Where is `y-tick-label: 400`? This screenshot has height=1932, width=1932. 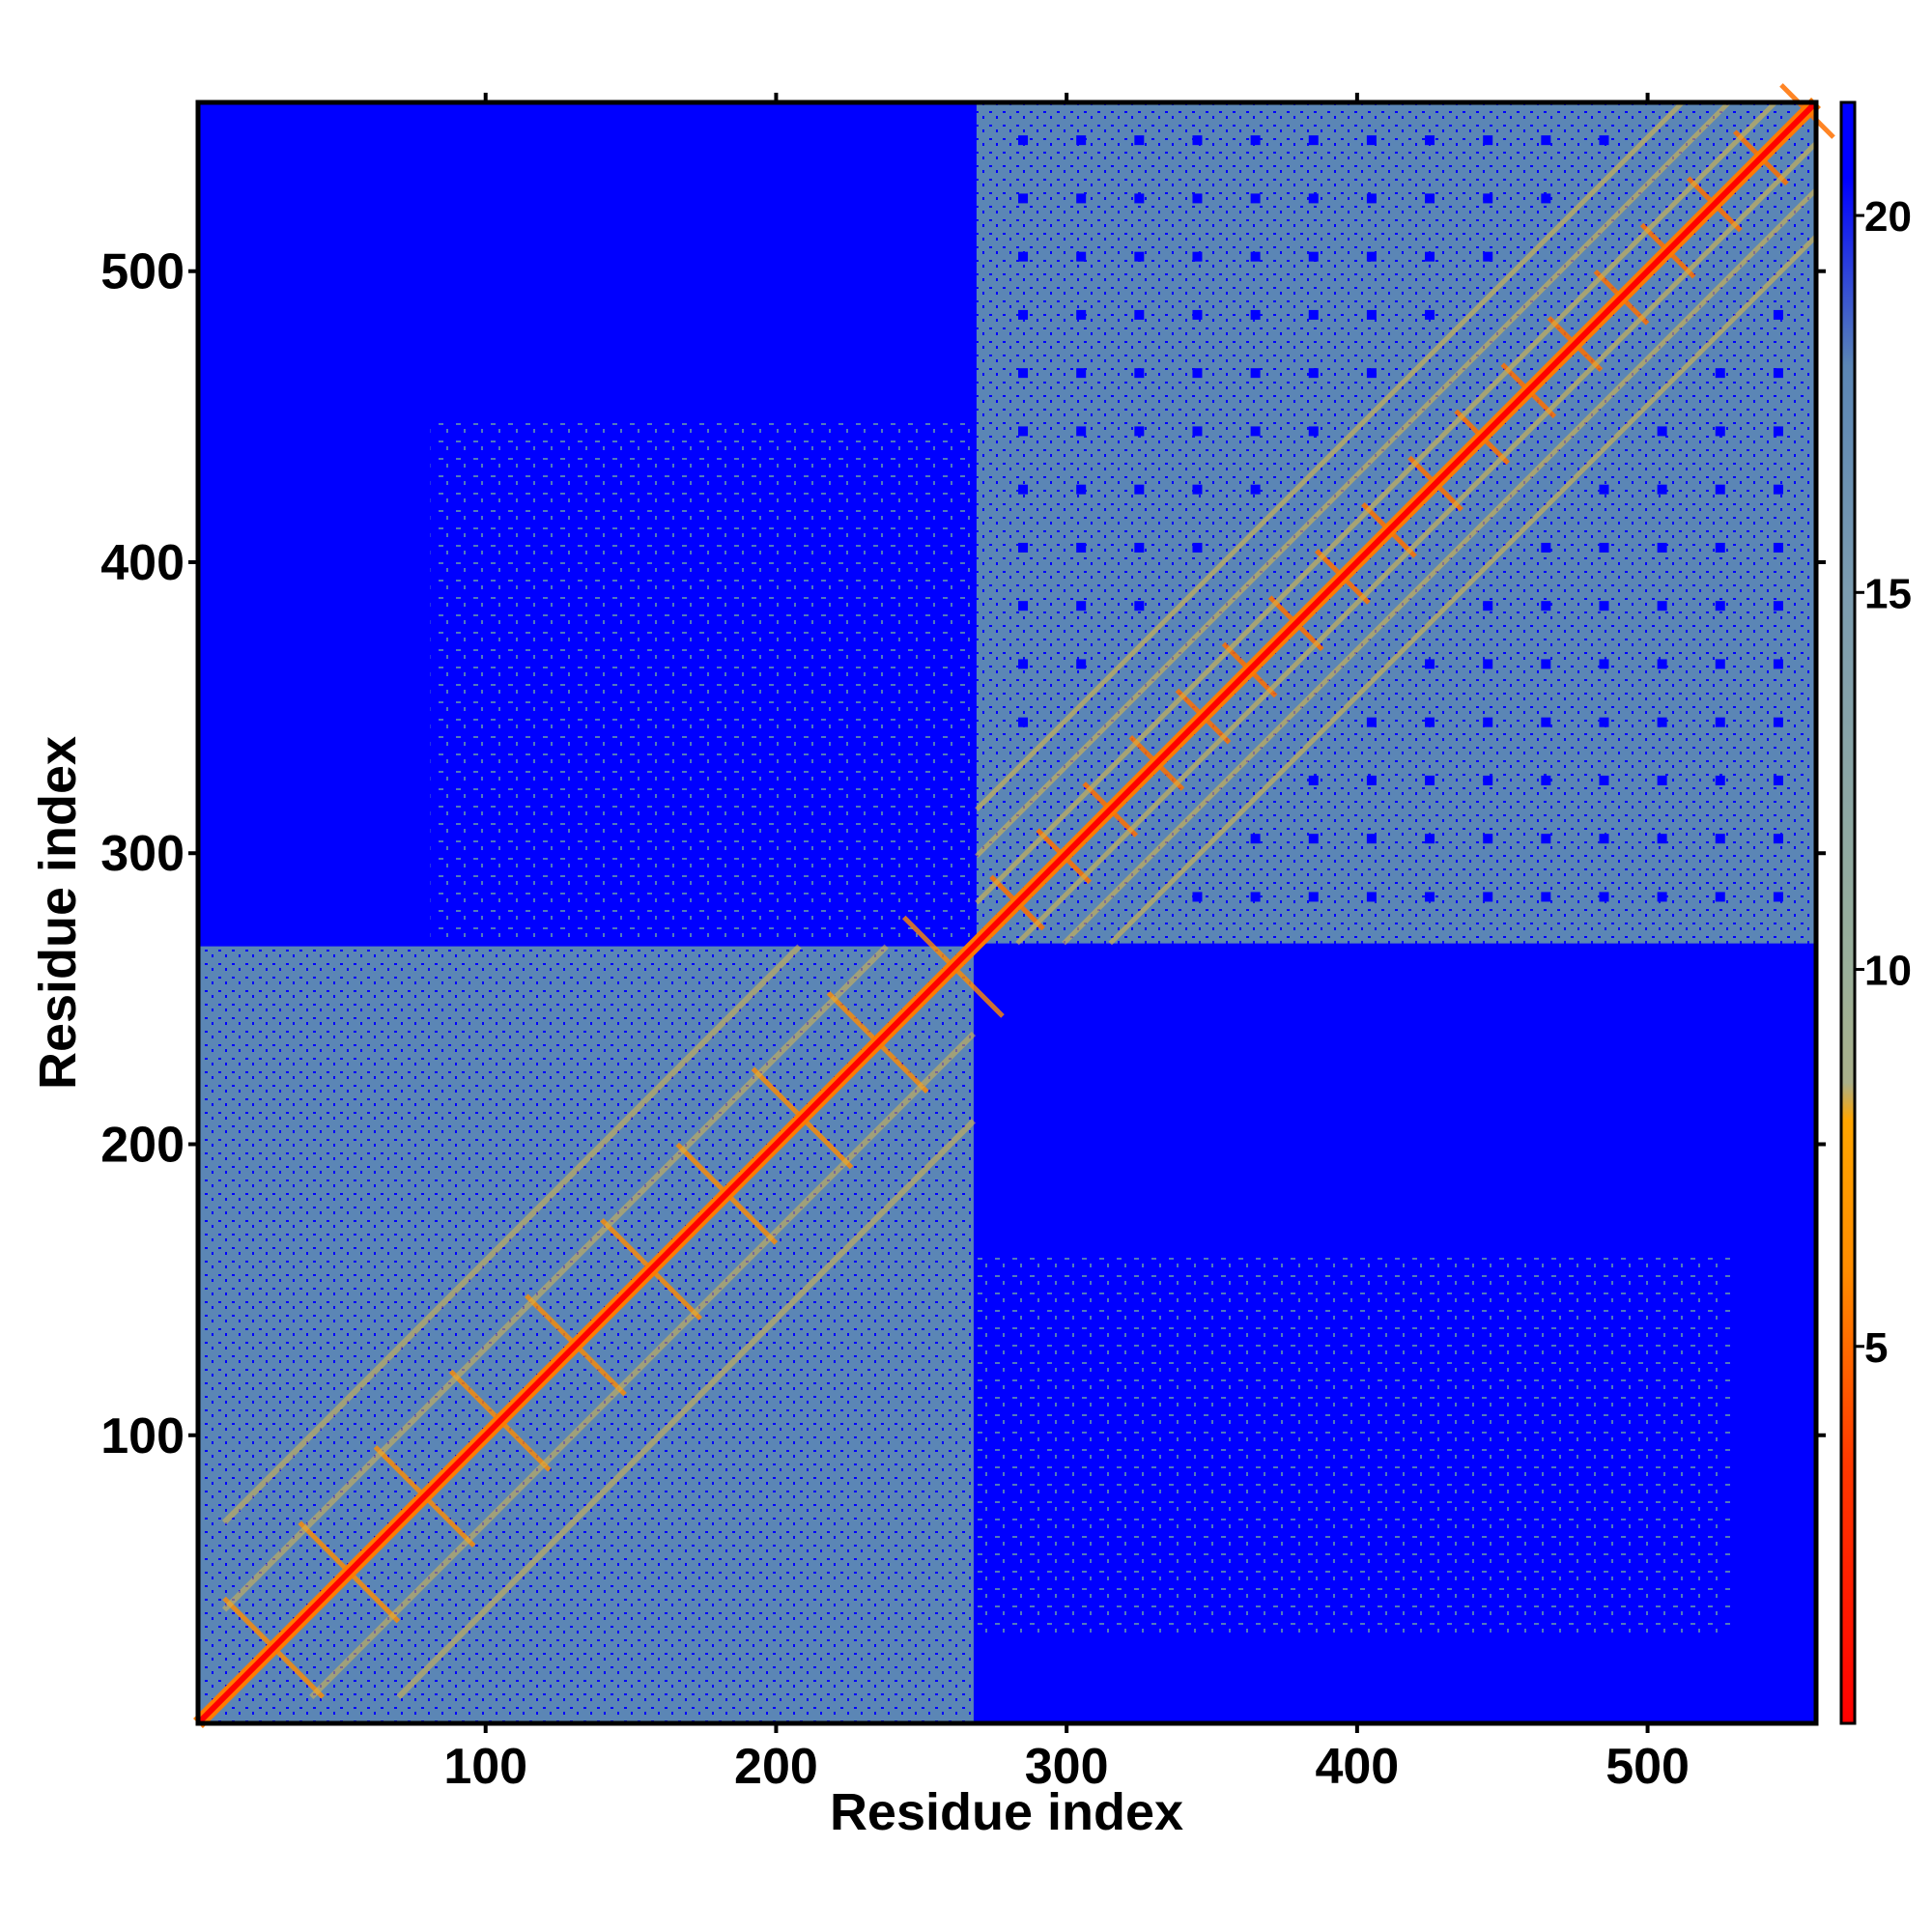 y-tick-label: 400 is located at coordinates (142, 563).